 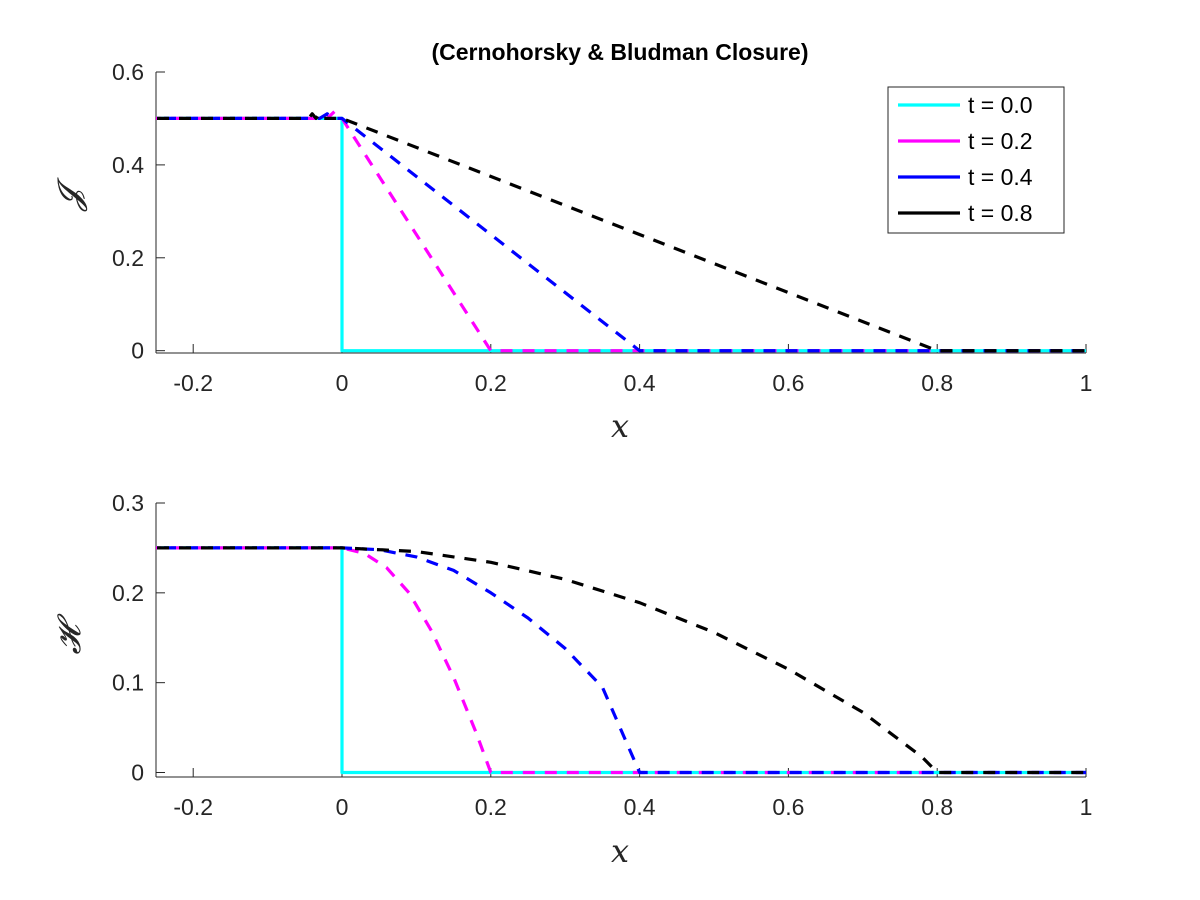 What do you see at coordinates (128, 72) in the screenshot?
I see `top-y-tick-label: 0.6` at bounding box center [128, 72].